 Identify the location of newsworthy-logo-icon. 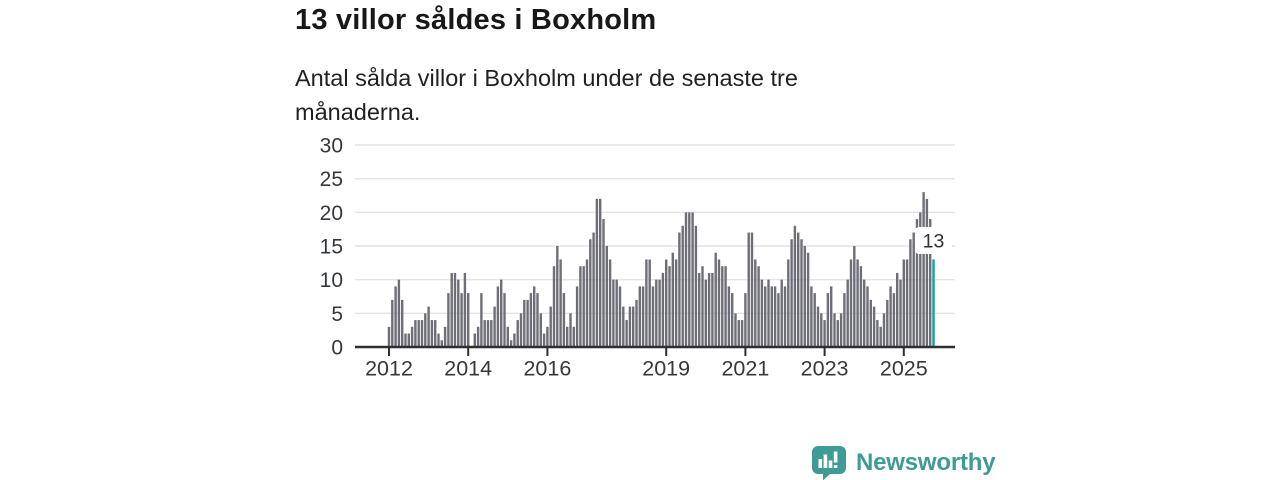
(829, 463).